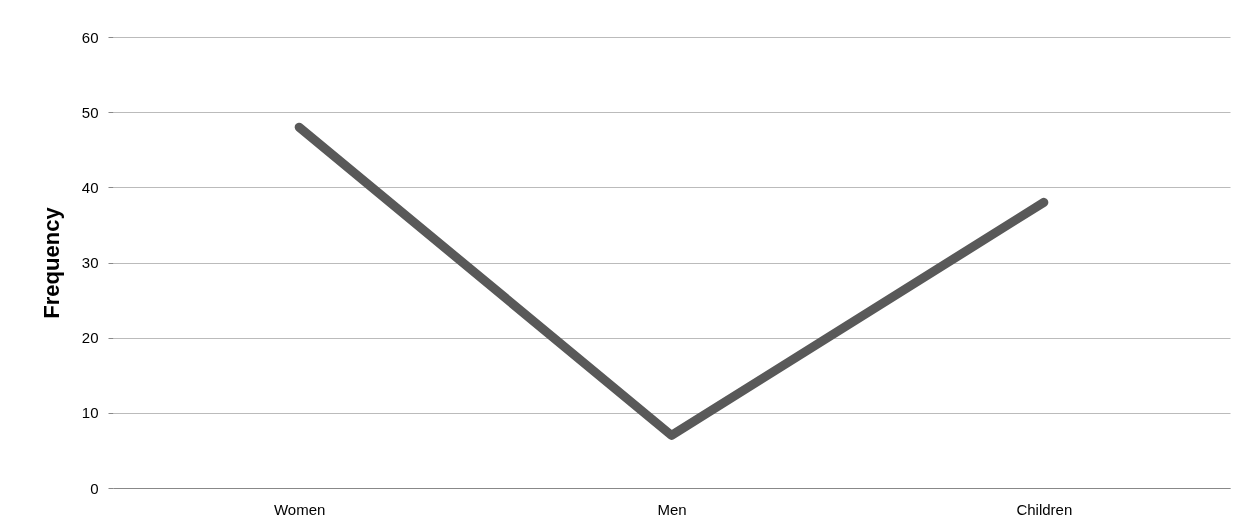 This screenshot has width=1252, height=531. What do you see at coordinates (94, 488) in the screenshot?
I see `y-tick-label: 0` at bounding box center [94, 488].